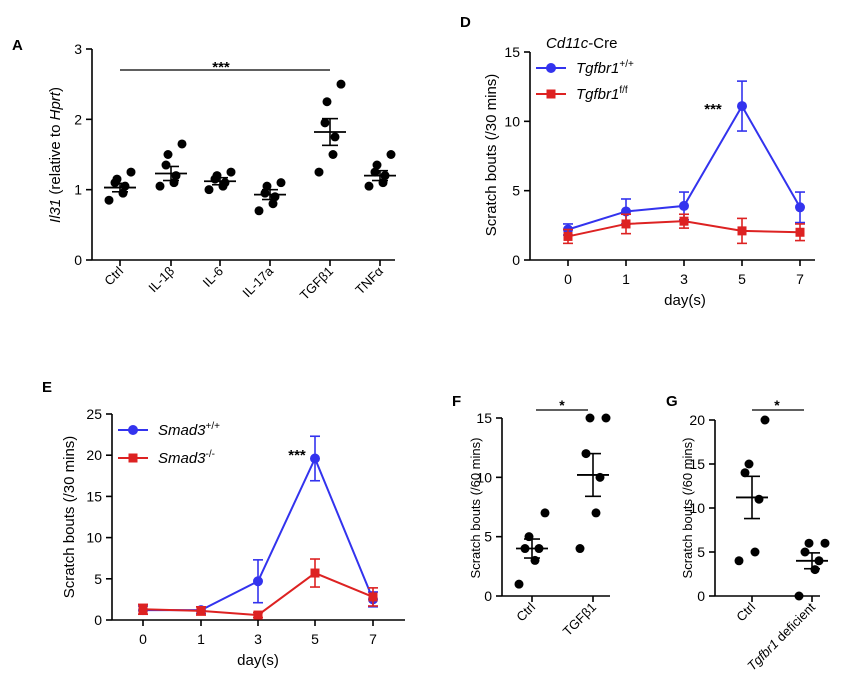 The width and height of the screenshot is (858, 686). What do you see at coordinates (795, 623) in the screenshot?
I see `x-tick-label-rest: deficient` at bounding box center [795, 623].